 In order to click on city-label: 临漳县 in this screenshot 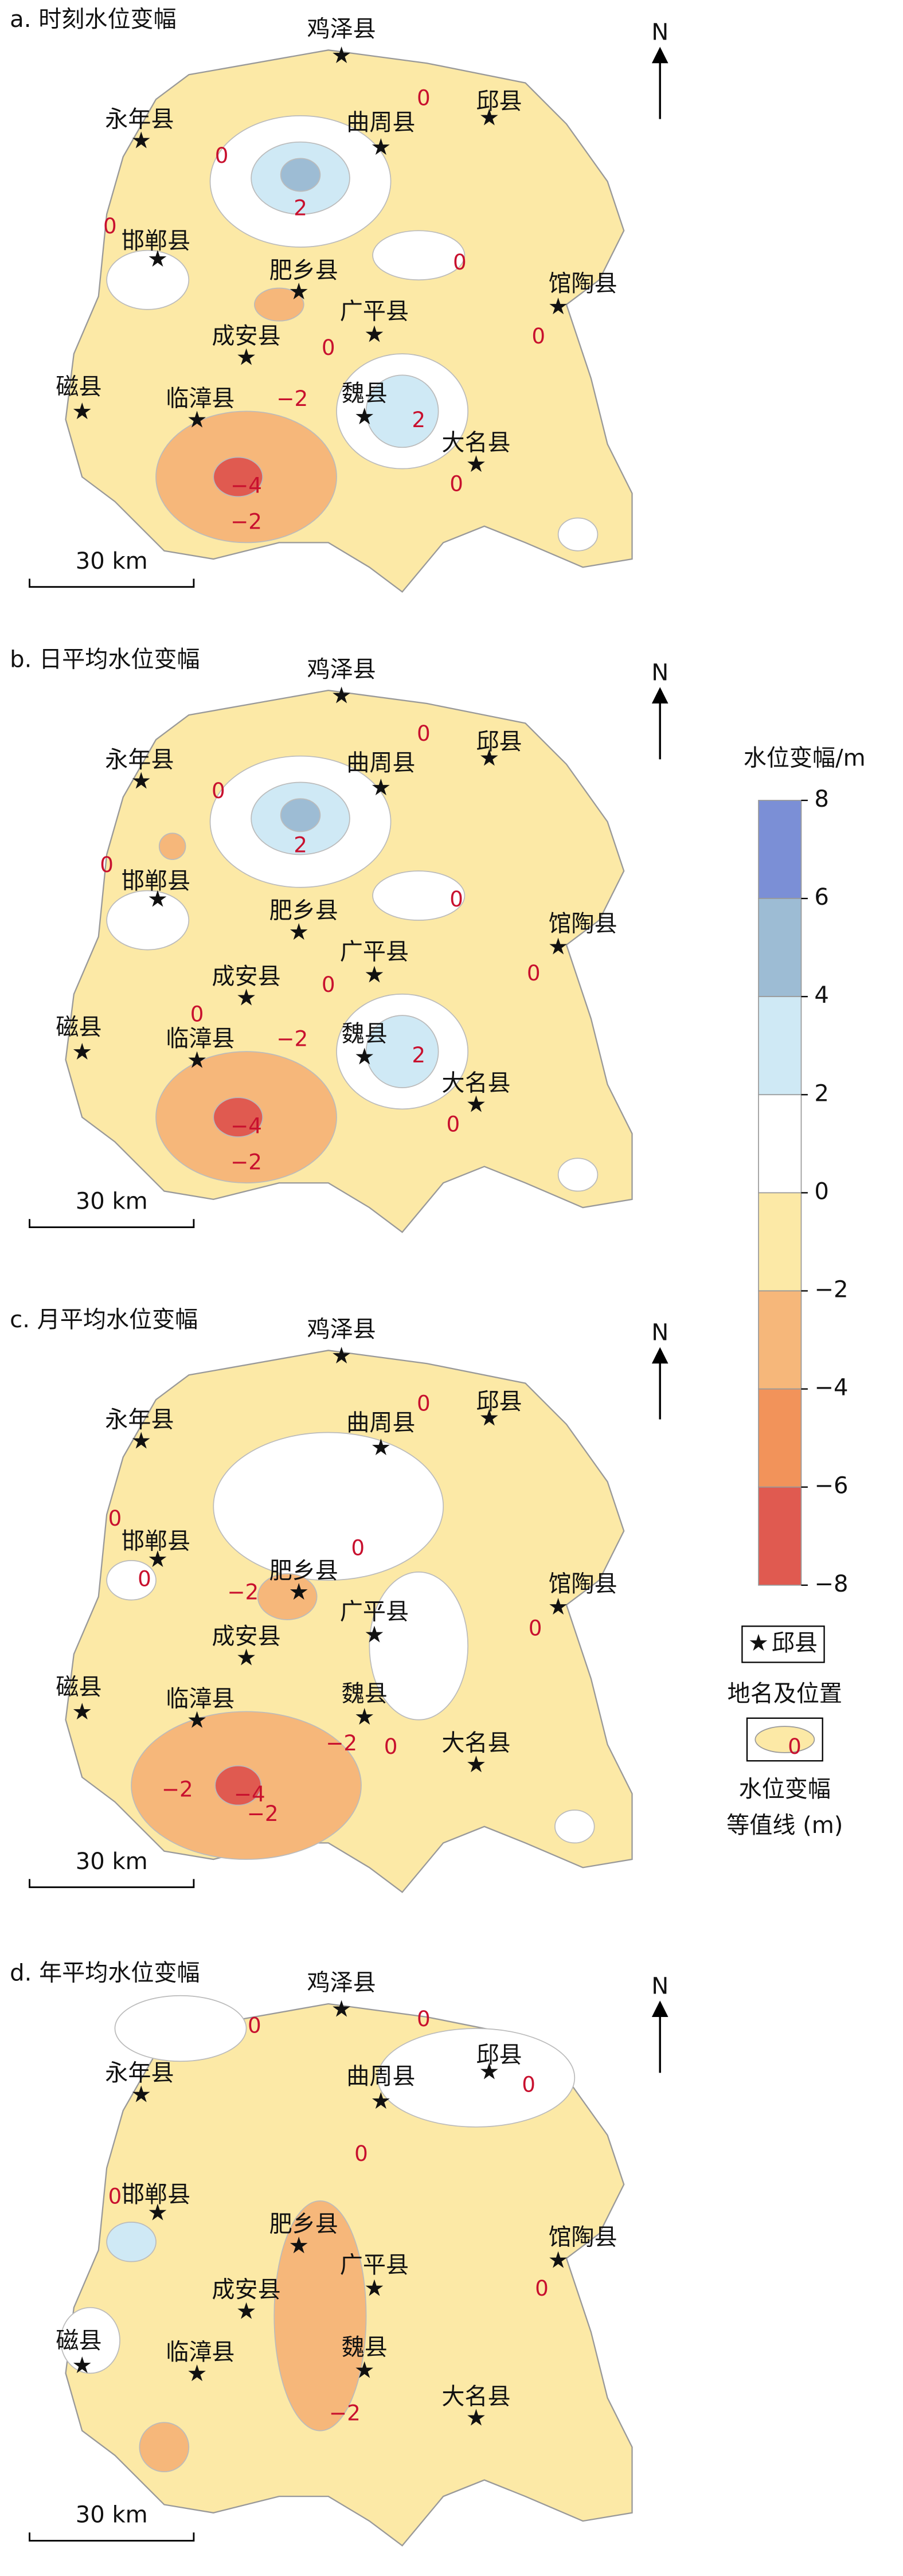, I will do `click(200, 1699)`.